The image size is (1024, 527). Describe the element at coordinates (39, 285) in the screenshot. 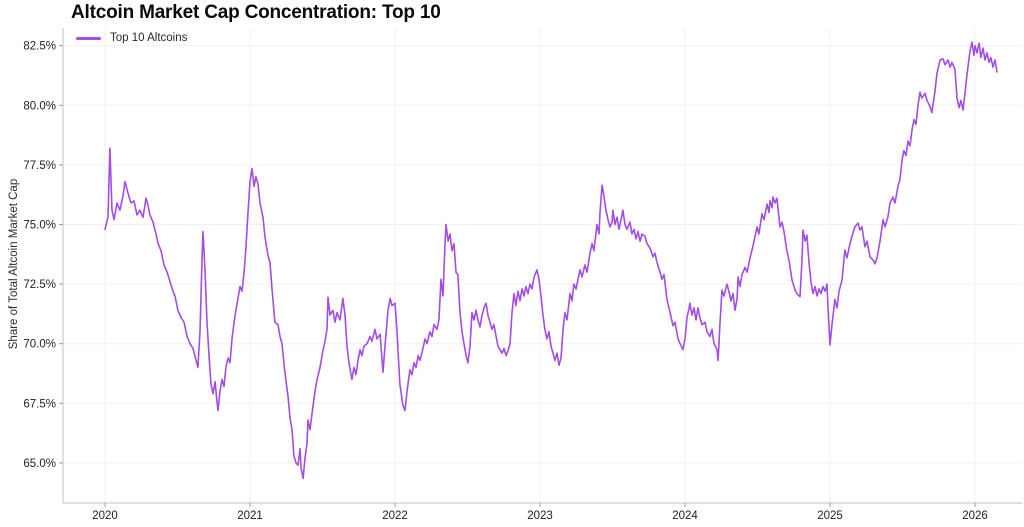

I see `y-tick-label: 72.5%` at that location.